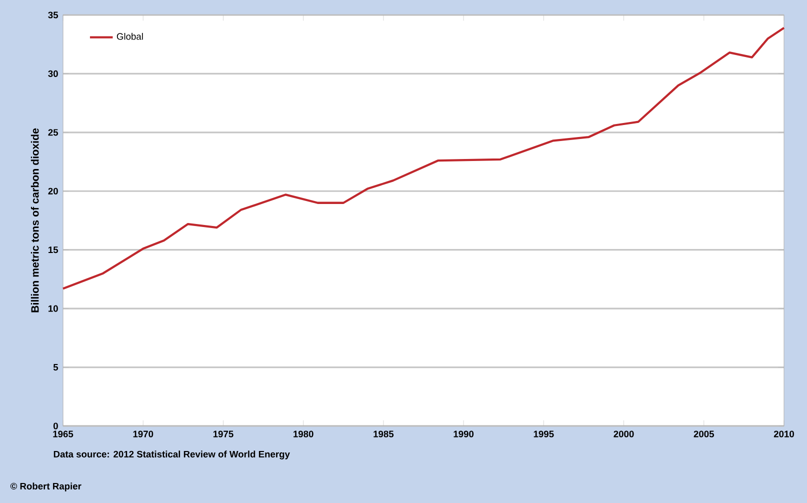  What do you see at coordinates (55, 367) in the screenshot?
I see `y-tick-label: 5` at bounding box center [55, 367].